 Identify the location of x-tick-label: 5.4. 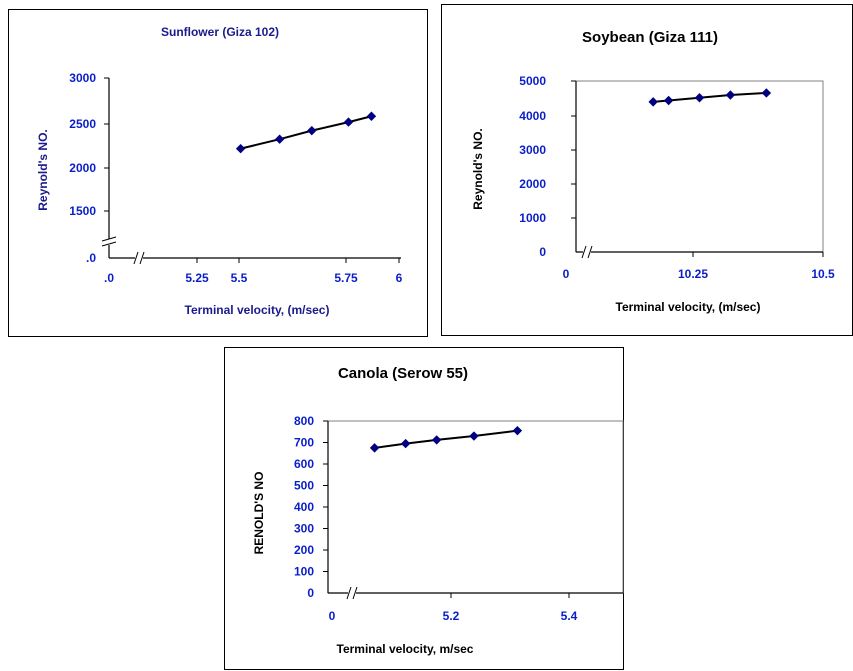
(569, 616).